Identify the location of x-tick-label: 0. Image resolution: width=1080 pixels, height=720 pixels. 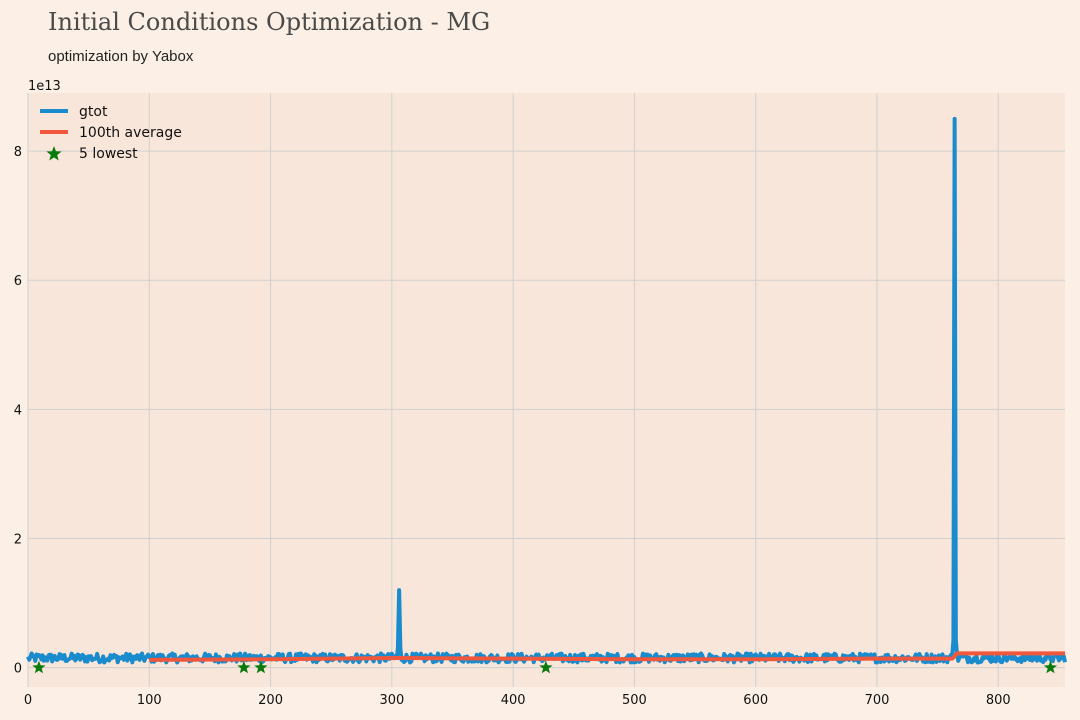
(28, 700).